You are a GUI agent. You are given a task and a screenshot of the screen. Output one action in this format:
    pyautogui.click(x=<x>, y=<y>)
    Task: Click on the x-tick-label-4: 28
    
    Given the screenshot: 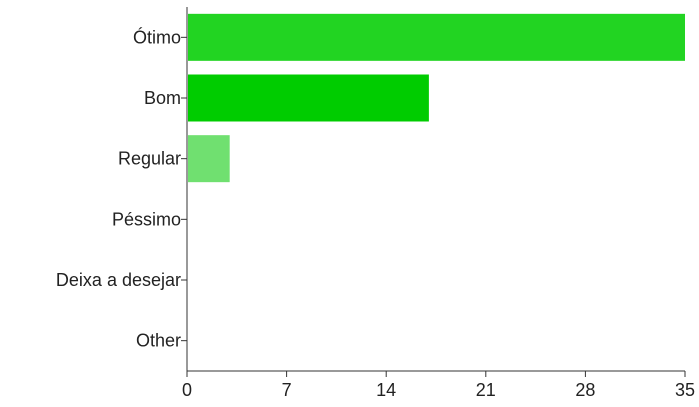 What is the action you would take?
    pyautogui.click(x=585, y=390)
    